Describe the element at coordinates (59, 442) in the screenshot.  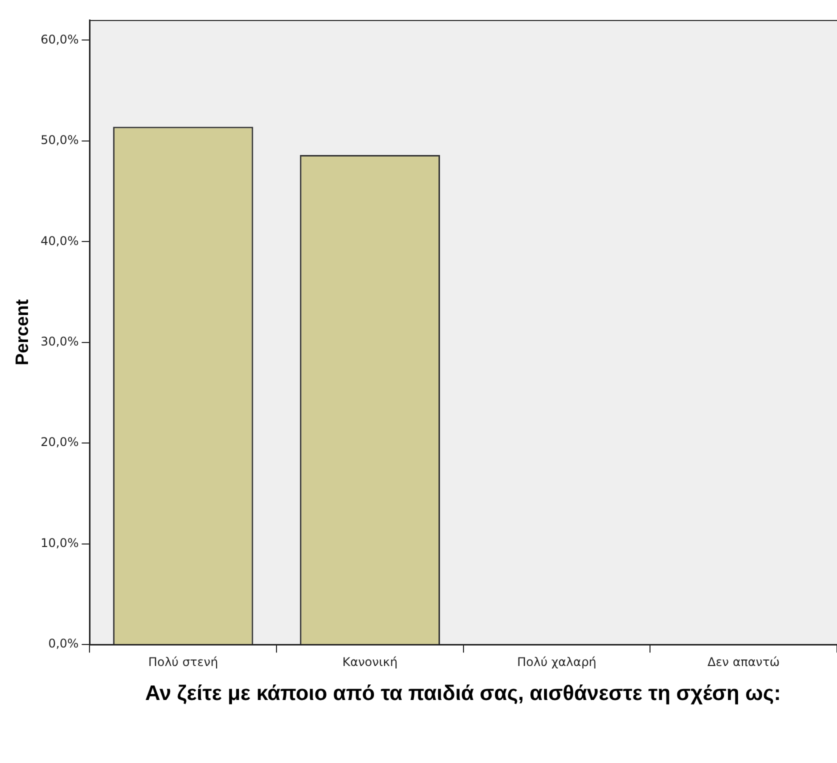
I see `y-tick-label: 20,0%` at that location.